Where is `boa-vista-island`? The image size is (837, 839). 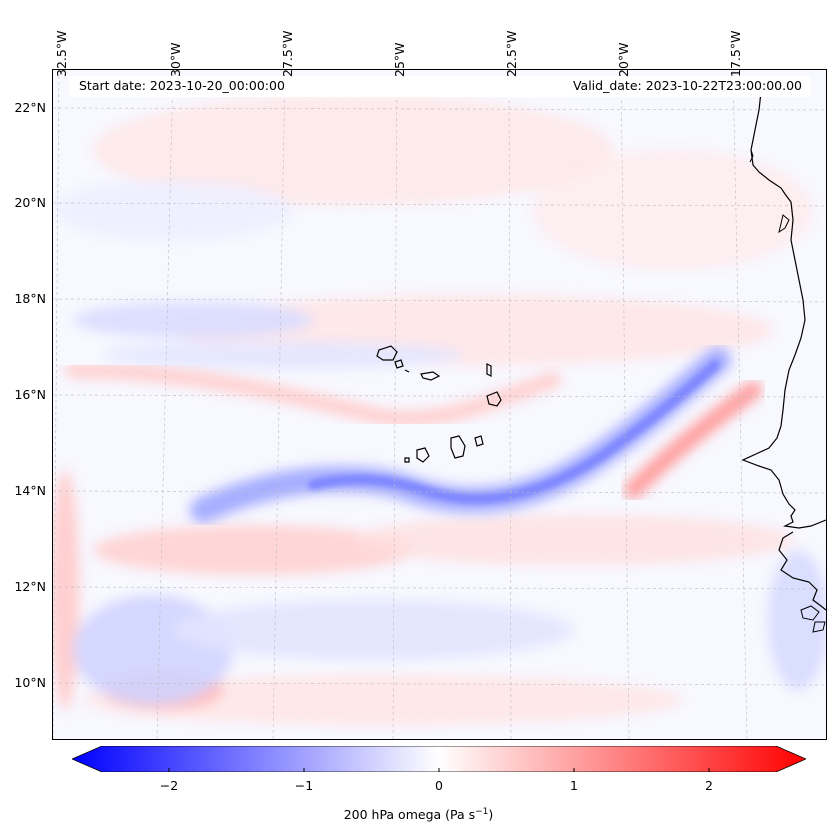
boa-vista-island is located at coordinates (494, 399).